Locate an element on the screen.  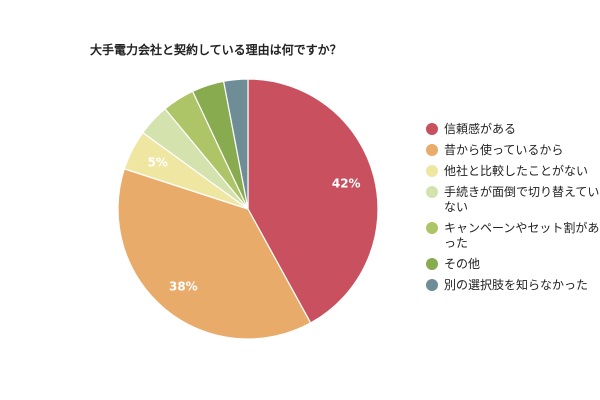
legend-item-2: 他社と比較したことがない is located at coordinates (513, 171).